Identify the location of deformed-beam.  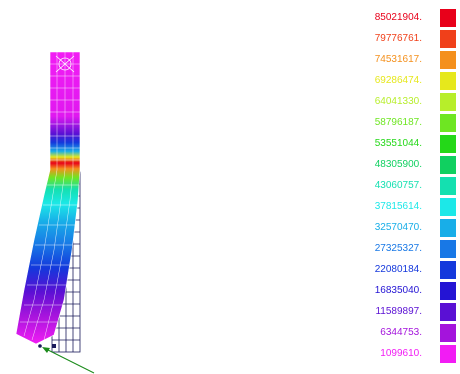
(48, 198).